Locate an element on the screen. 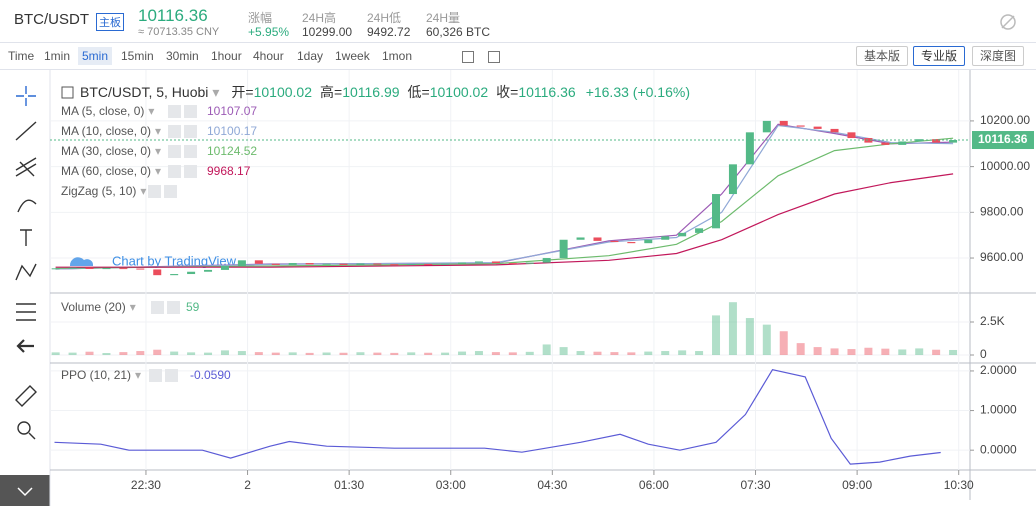  pane-name: PPO (10, 21) ▾ is located at coordinates (101, 375).